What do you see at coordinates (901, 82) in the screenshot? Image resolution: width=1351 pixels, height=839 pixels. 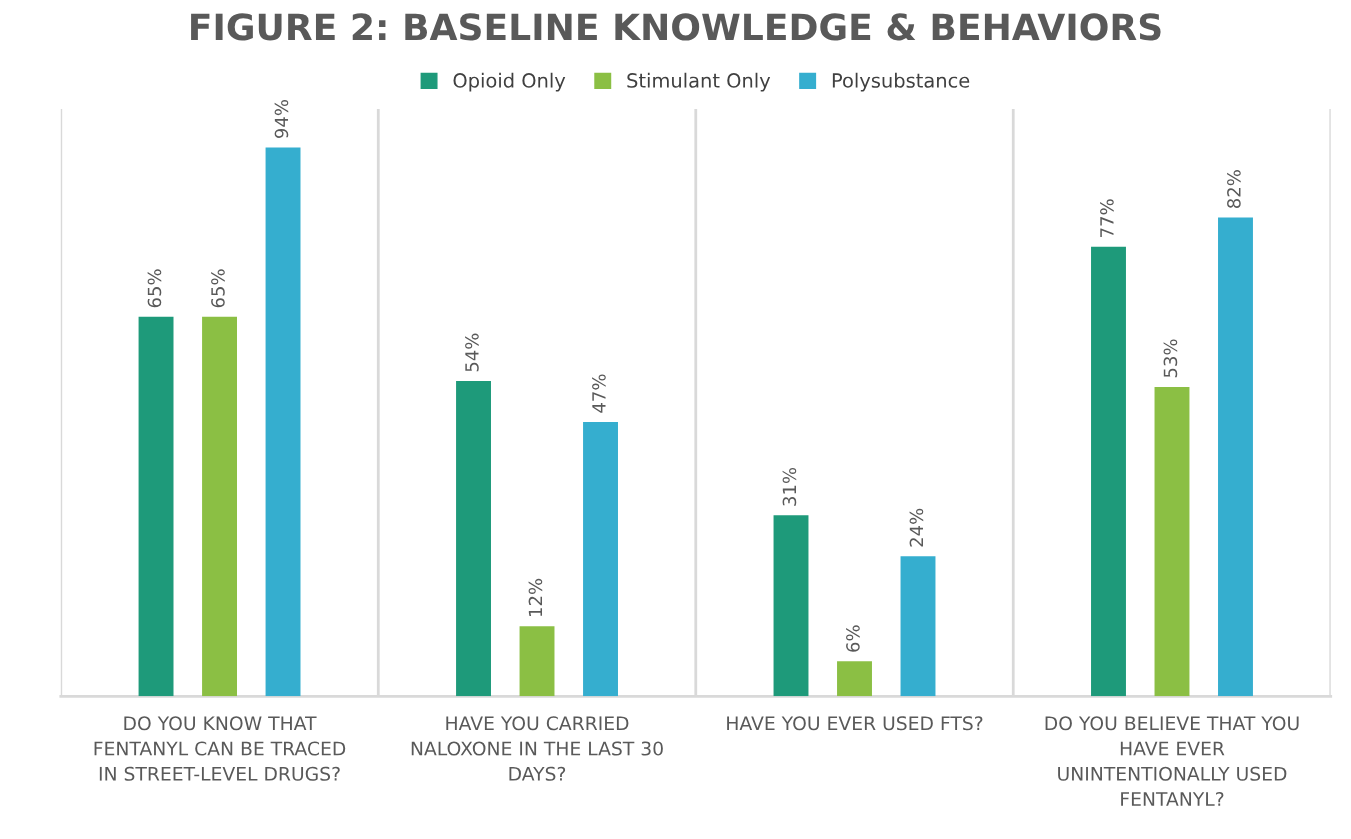 I see `legend-label: Polysubstance` at bounding box center [901, 82].